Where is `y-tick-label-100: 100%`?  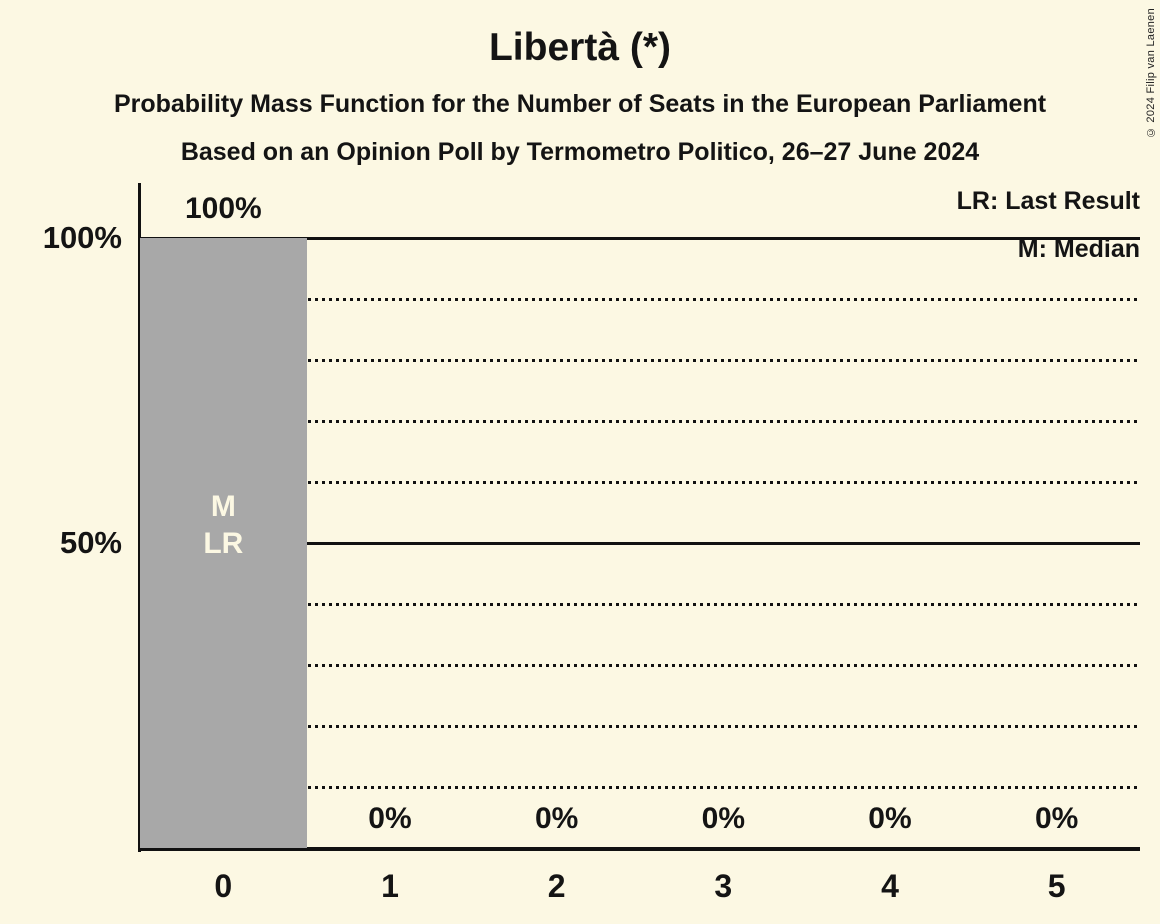 y-tick-label-100: 100% is located at coordinates (82, 237).